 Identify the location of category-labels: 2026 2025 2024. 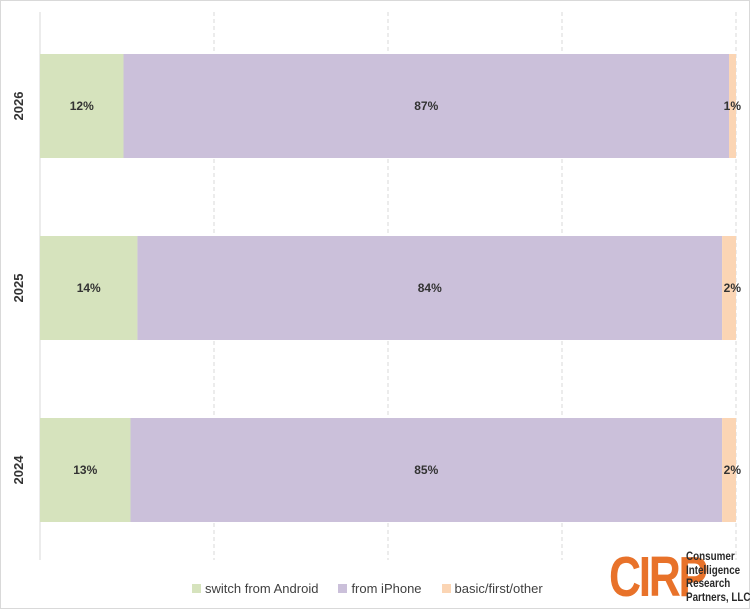
(18, 288).